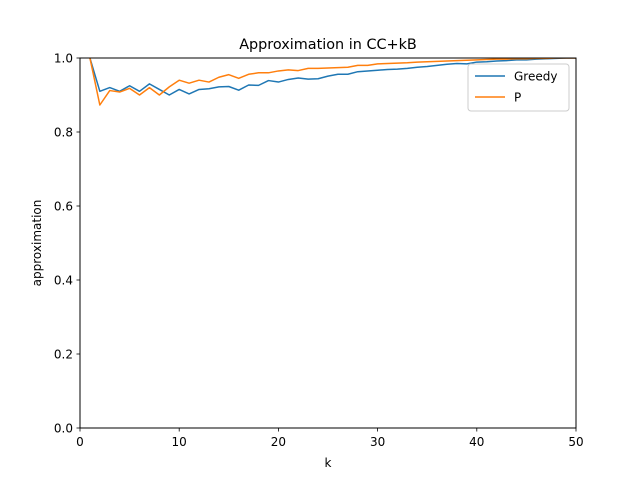 The height and width of the screenshot is (484, 640). What do you see at coordinates (517, 98) in the screenshot?
I see `legend-label-p: P` at bounding box center [517, 98].